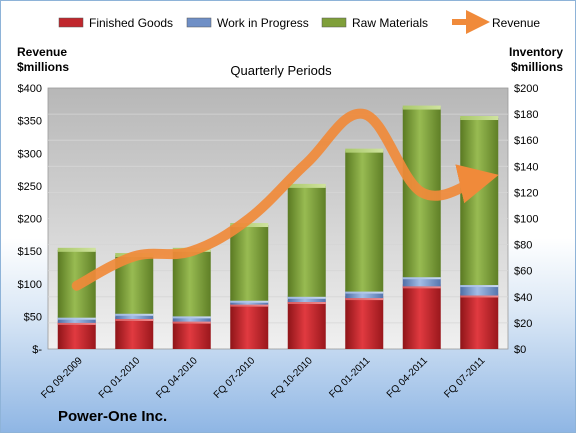  Describe the element at coordinates (523, 298) in the screenshot. I see `right-tick-label: $40` at that location.